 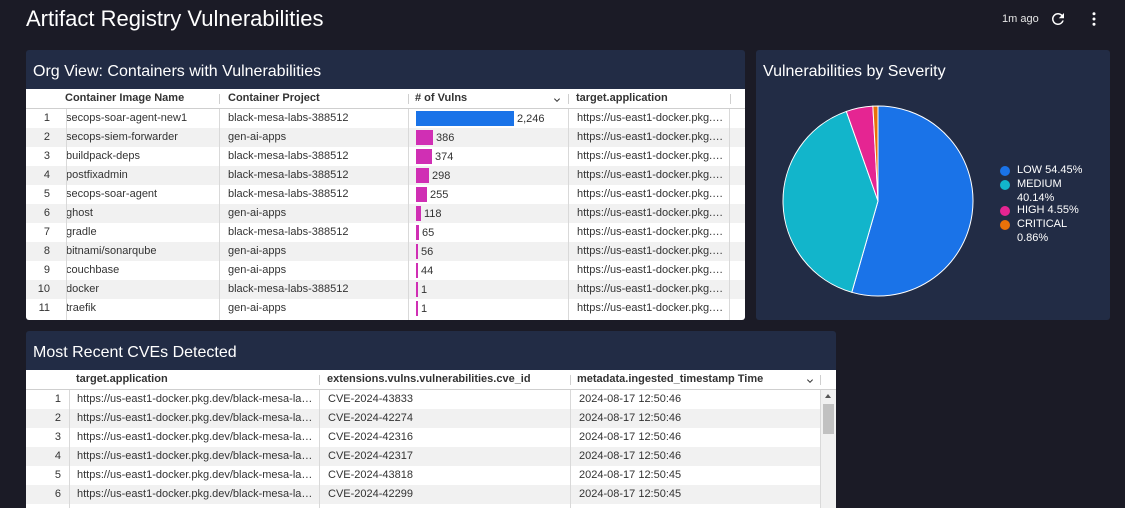 What do you see at coordinates (429, 379) in the screenshot?
I see `column-header-cve-id: extensions.vulns.vulnerabilities.cve_id` at bounding box center [429, 379].